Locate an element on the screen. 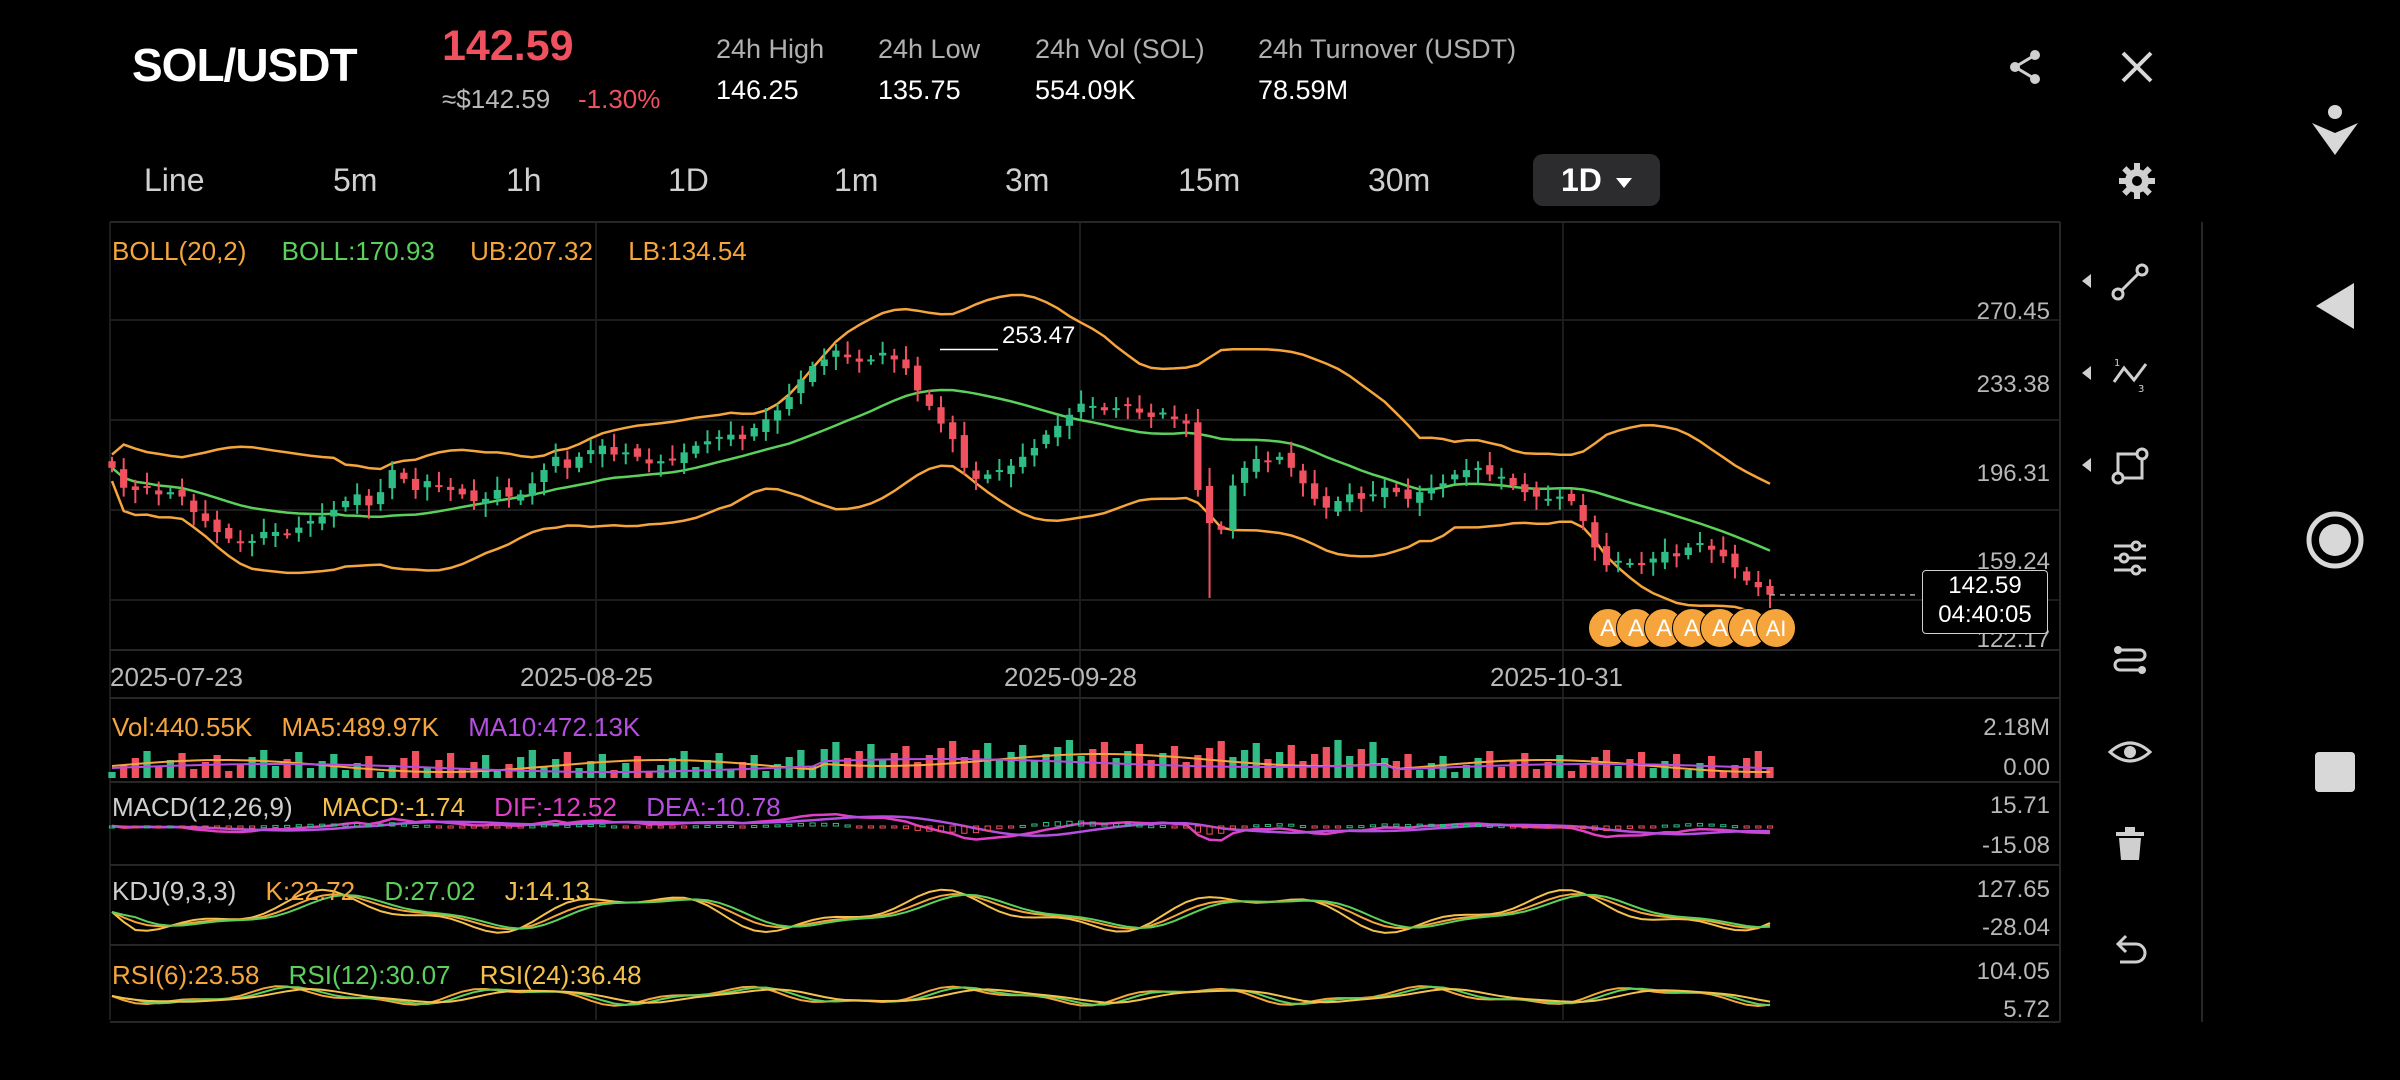  tab-line: Line is located at coordinates (174, 180).